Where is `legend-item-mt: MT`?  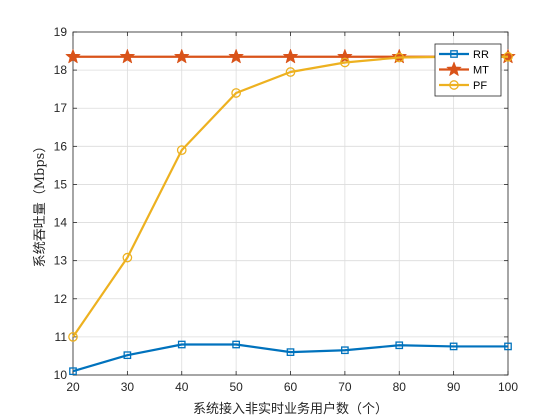 legend-item-mt: MT is located at coordinates (464, 69).